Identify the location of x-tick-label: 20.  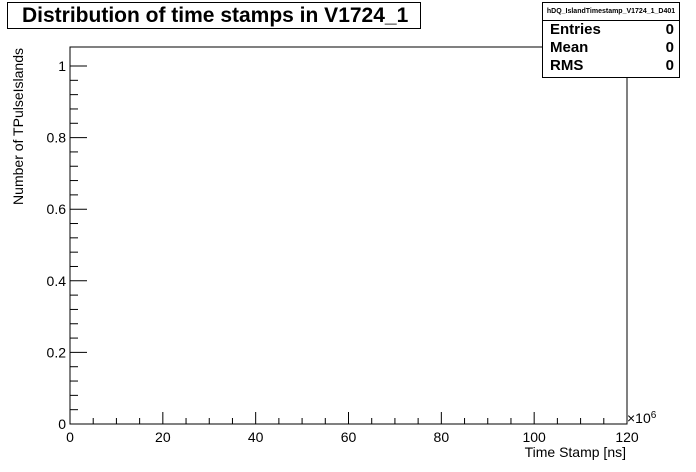
(163, 437).